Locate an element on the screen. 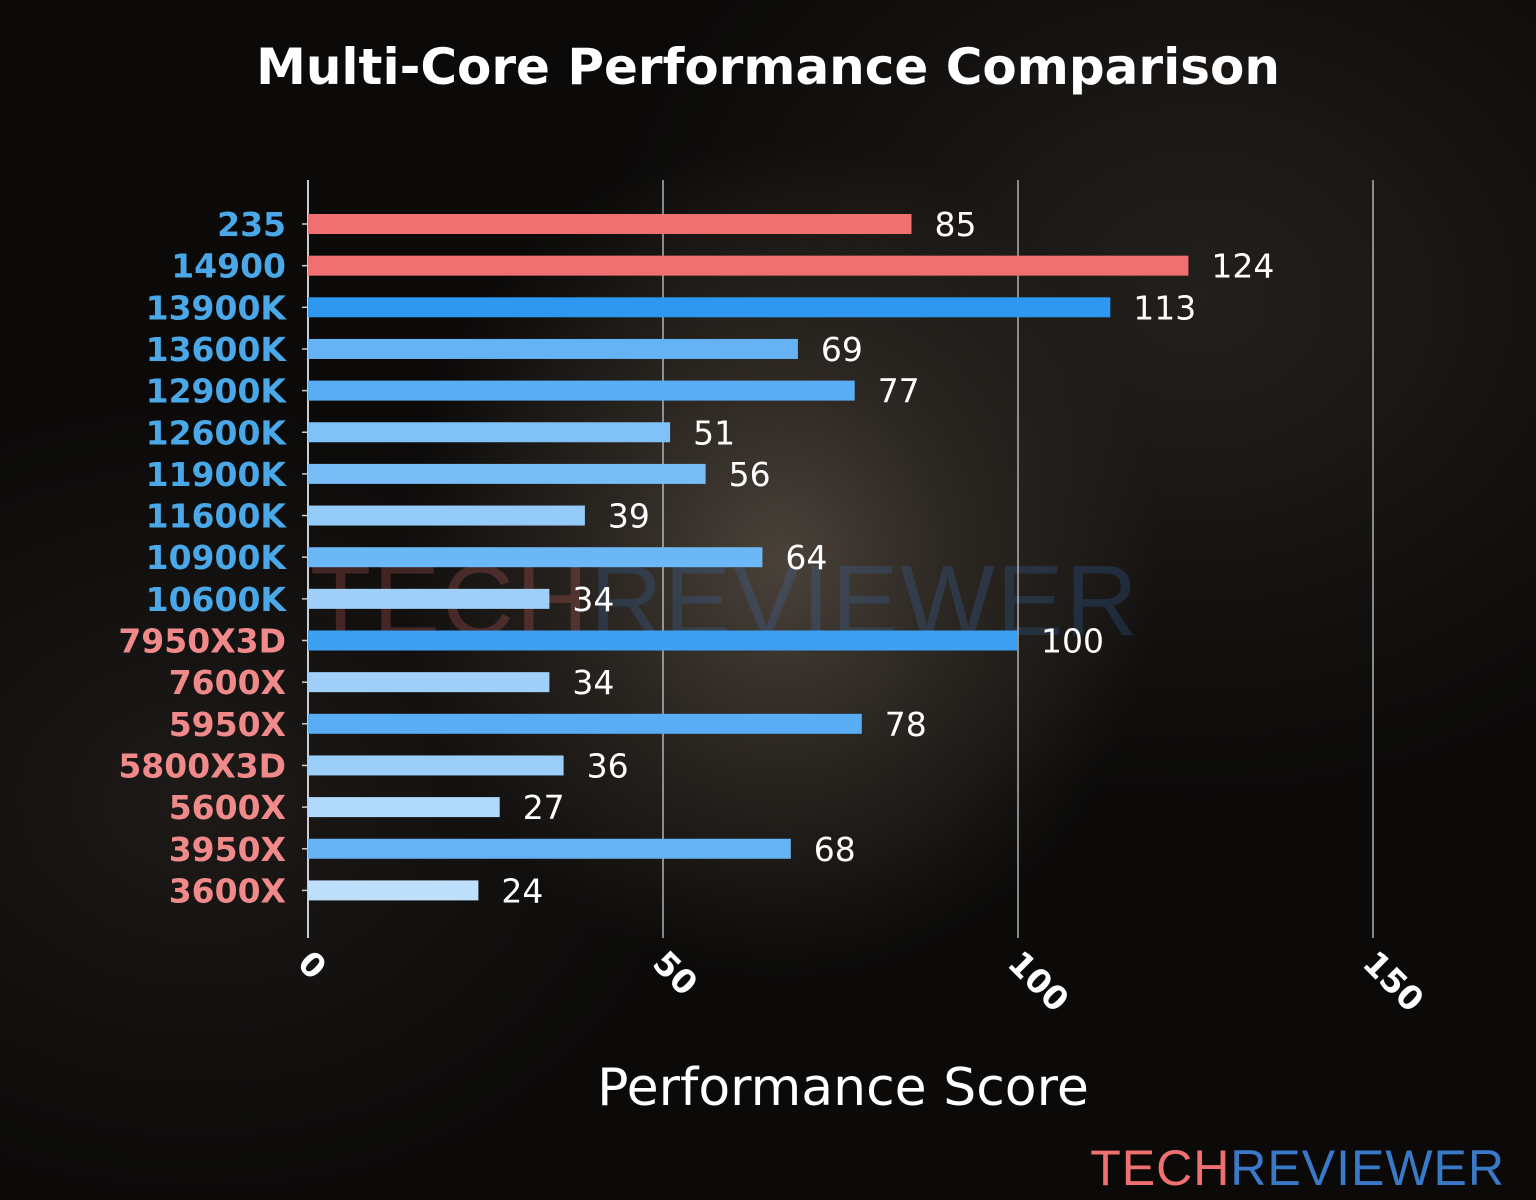 The width and height of the screenshot is (1536, 1200). value-label: 56 is located at coordinates (750, 474).